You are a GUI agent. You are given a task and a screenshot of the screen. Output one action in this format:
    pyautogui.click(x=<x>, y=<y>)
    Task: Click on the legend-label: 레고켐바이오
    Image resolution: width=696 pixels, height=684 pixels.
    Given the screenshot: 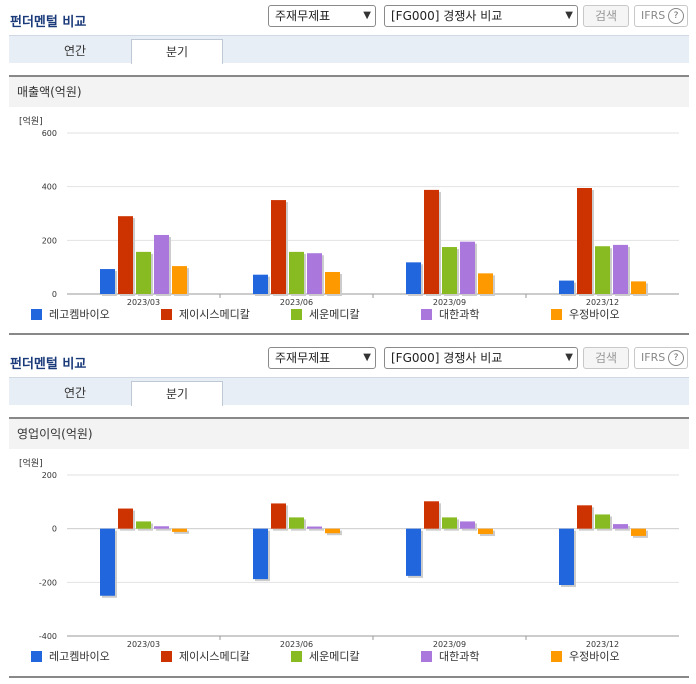 What is the action you would take?
    pyautogui.click(x=79, y=656)
    